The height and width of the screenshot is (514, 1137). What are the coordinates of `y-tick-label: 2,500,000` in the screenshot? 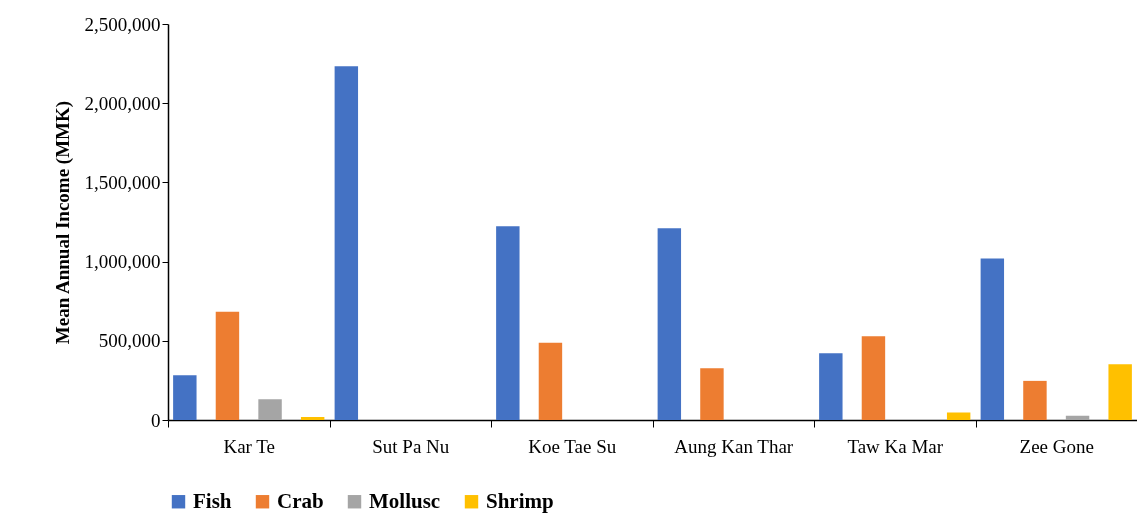 It's located at (122, 24).